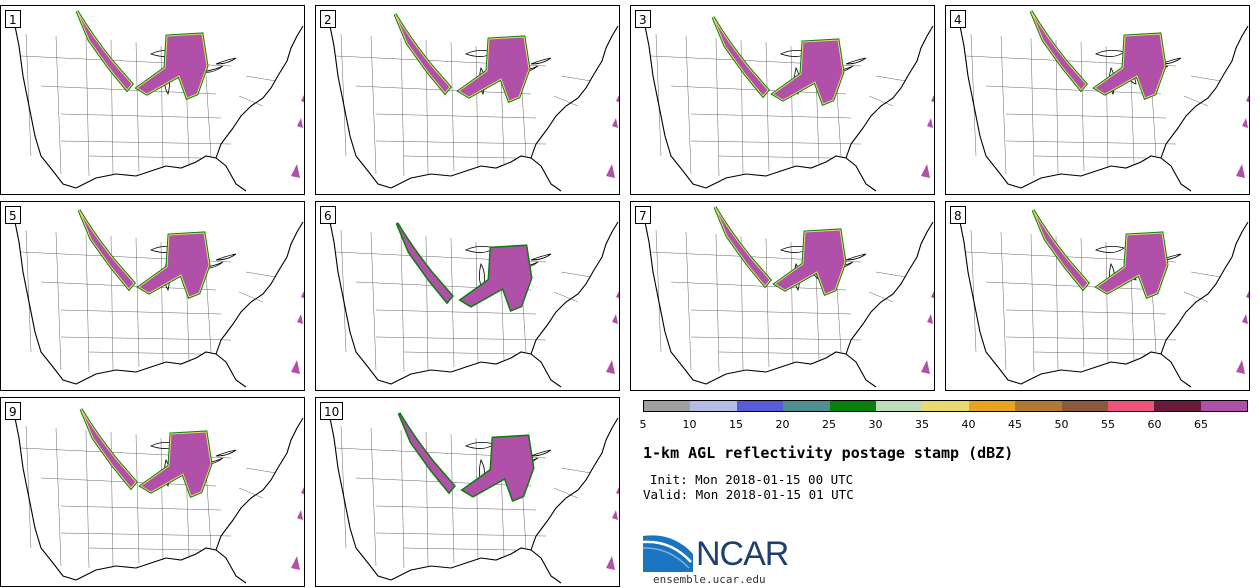  I want to click on member-label: 1, so click(13, 19).